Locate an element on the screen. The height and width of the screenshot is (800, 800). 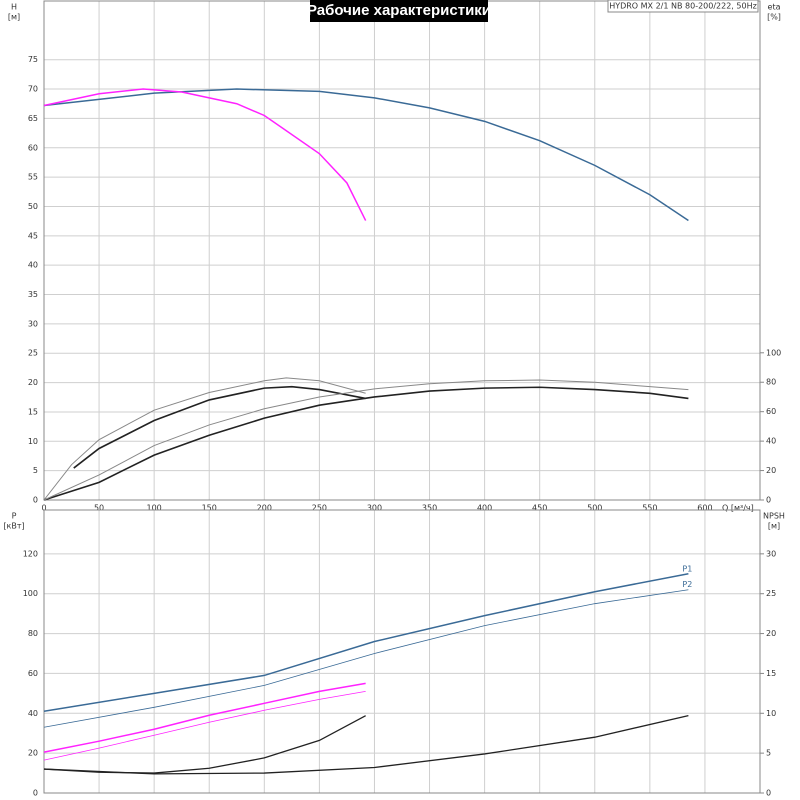
x-tick-label: 550 is located at coordinates (649, 508).